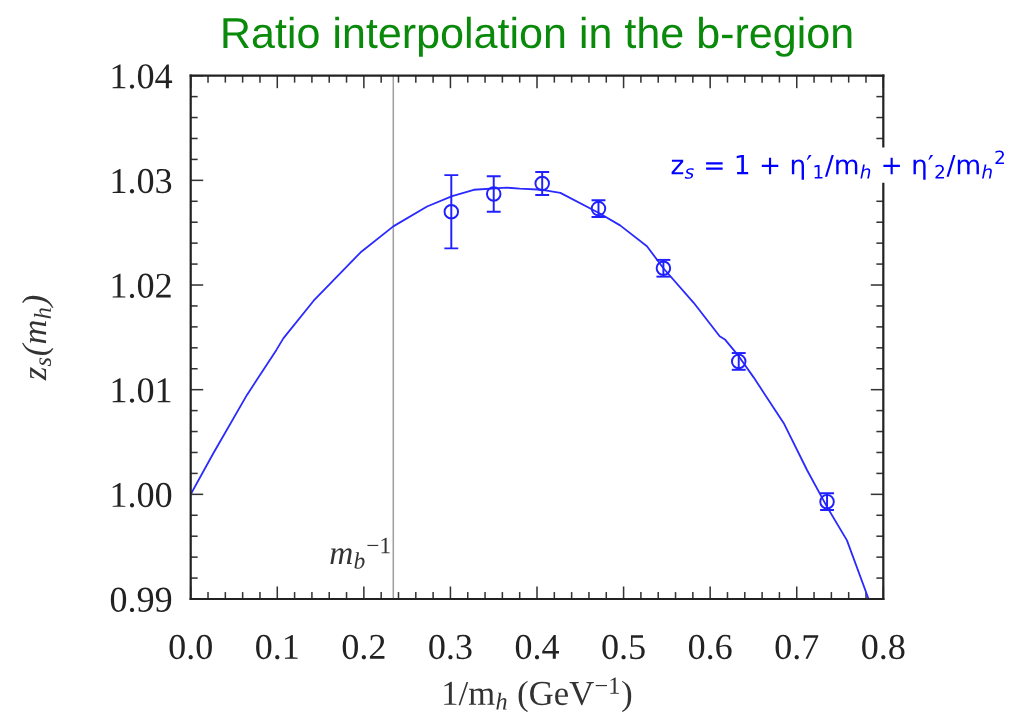  Describe the element at coordinates (797, 647) in the screenshot. I see `x-tick-label: 0.7` at that location.